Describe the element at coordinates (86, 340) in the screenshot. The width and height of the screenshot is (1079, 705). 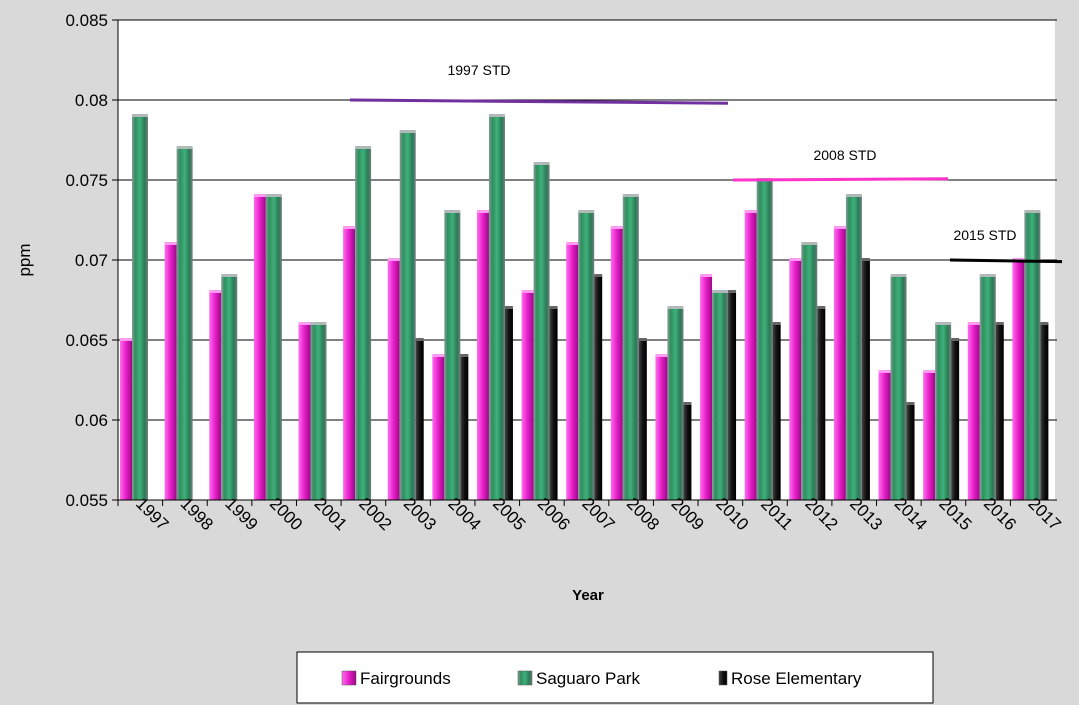
I see `y-tick-label: 0.065` at that location.